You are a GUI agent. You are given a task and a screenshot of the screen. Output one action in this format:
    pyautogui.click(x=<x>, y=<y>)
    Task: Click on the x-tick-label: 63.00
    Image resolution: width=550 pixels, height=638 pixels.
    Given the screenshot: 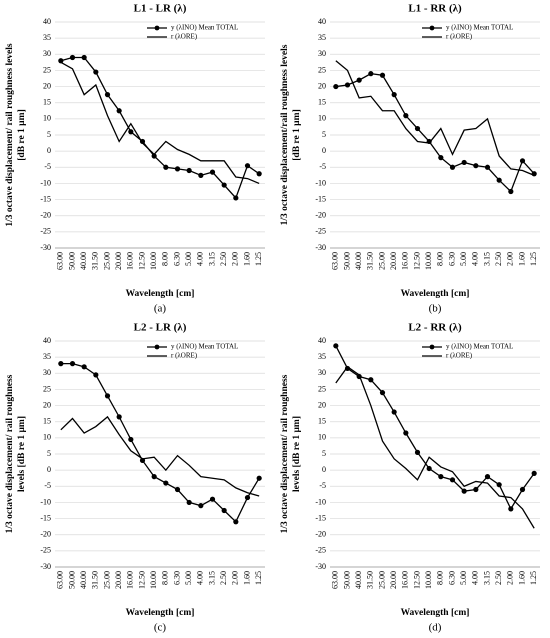 What is the action you would take?
    pyautogui.click(x=60, y=261)
    